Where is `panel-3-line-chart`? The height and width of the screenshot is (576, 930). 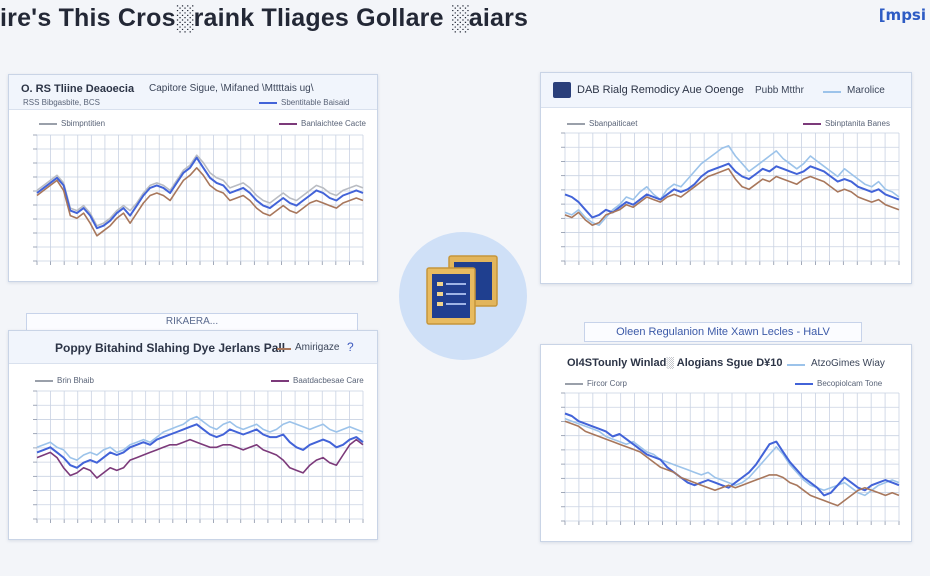 panel-3-line-chart is located at coordinates (198, 456).